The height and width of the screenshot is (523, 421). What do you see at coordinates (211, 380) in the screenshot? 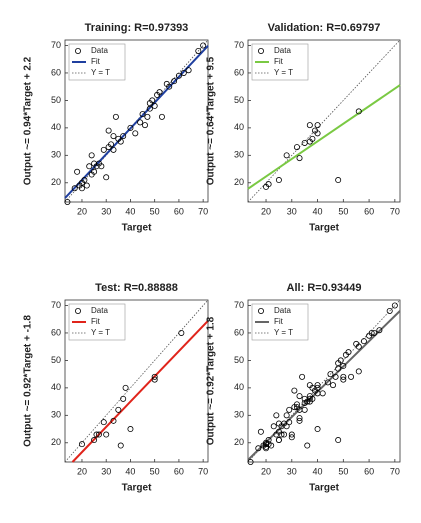
I see `y-axis-label: Output ~= 0.92*Target + 1.8` at bounding box center [211, 380].